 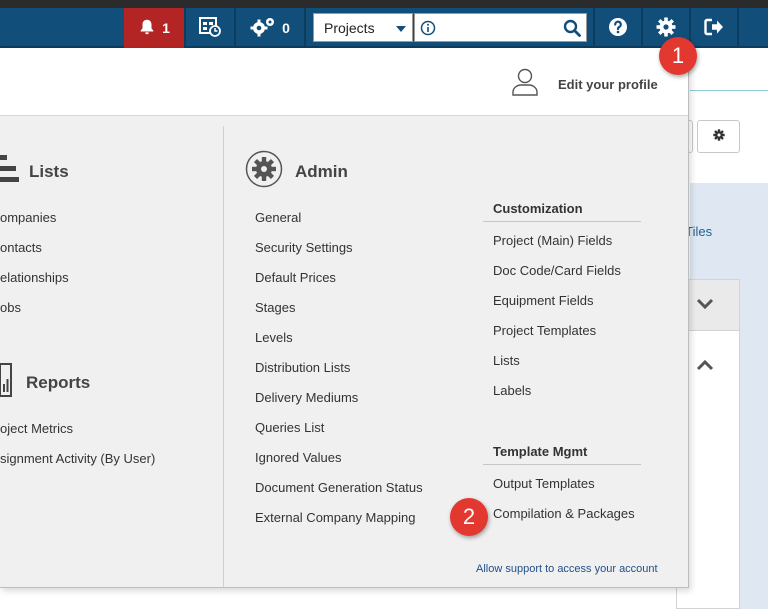 I want to click on menu-item-assignment-activity: signment Activity (By User), so click(x=77, y=464).